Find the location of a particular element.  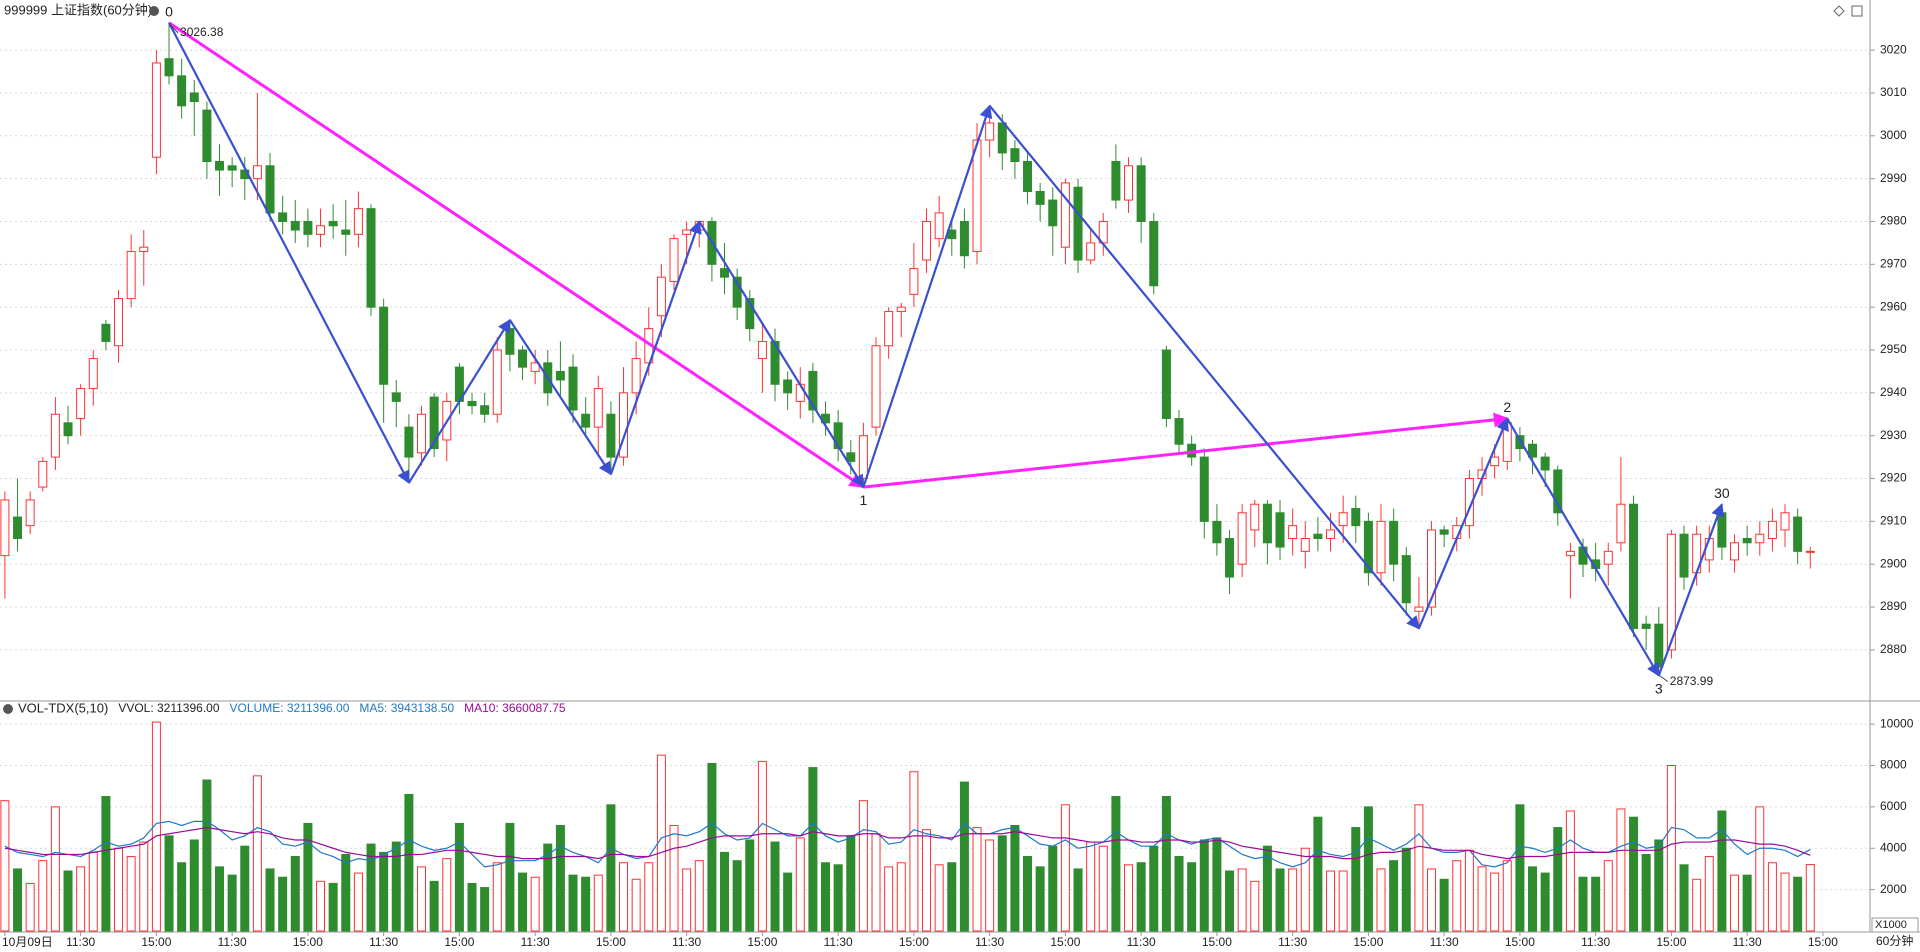

chart-title: 999999 上证指数(60分钟) is located at coordinates (78, 9).